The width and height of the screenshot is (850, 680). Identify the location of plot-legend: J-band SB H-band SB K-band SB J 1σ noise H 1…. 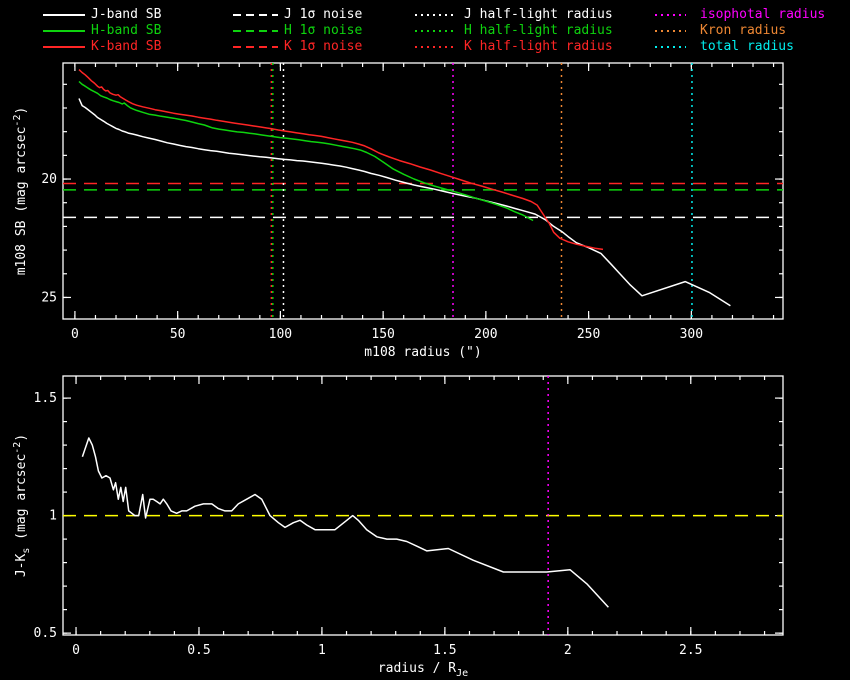
(425, 31).